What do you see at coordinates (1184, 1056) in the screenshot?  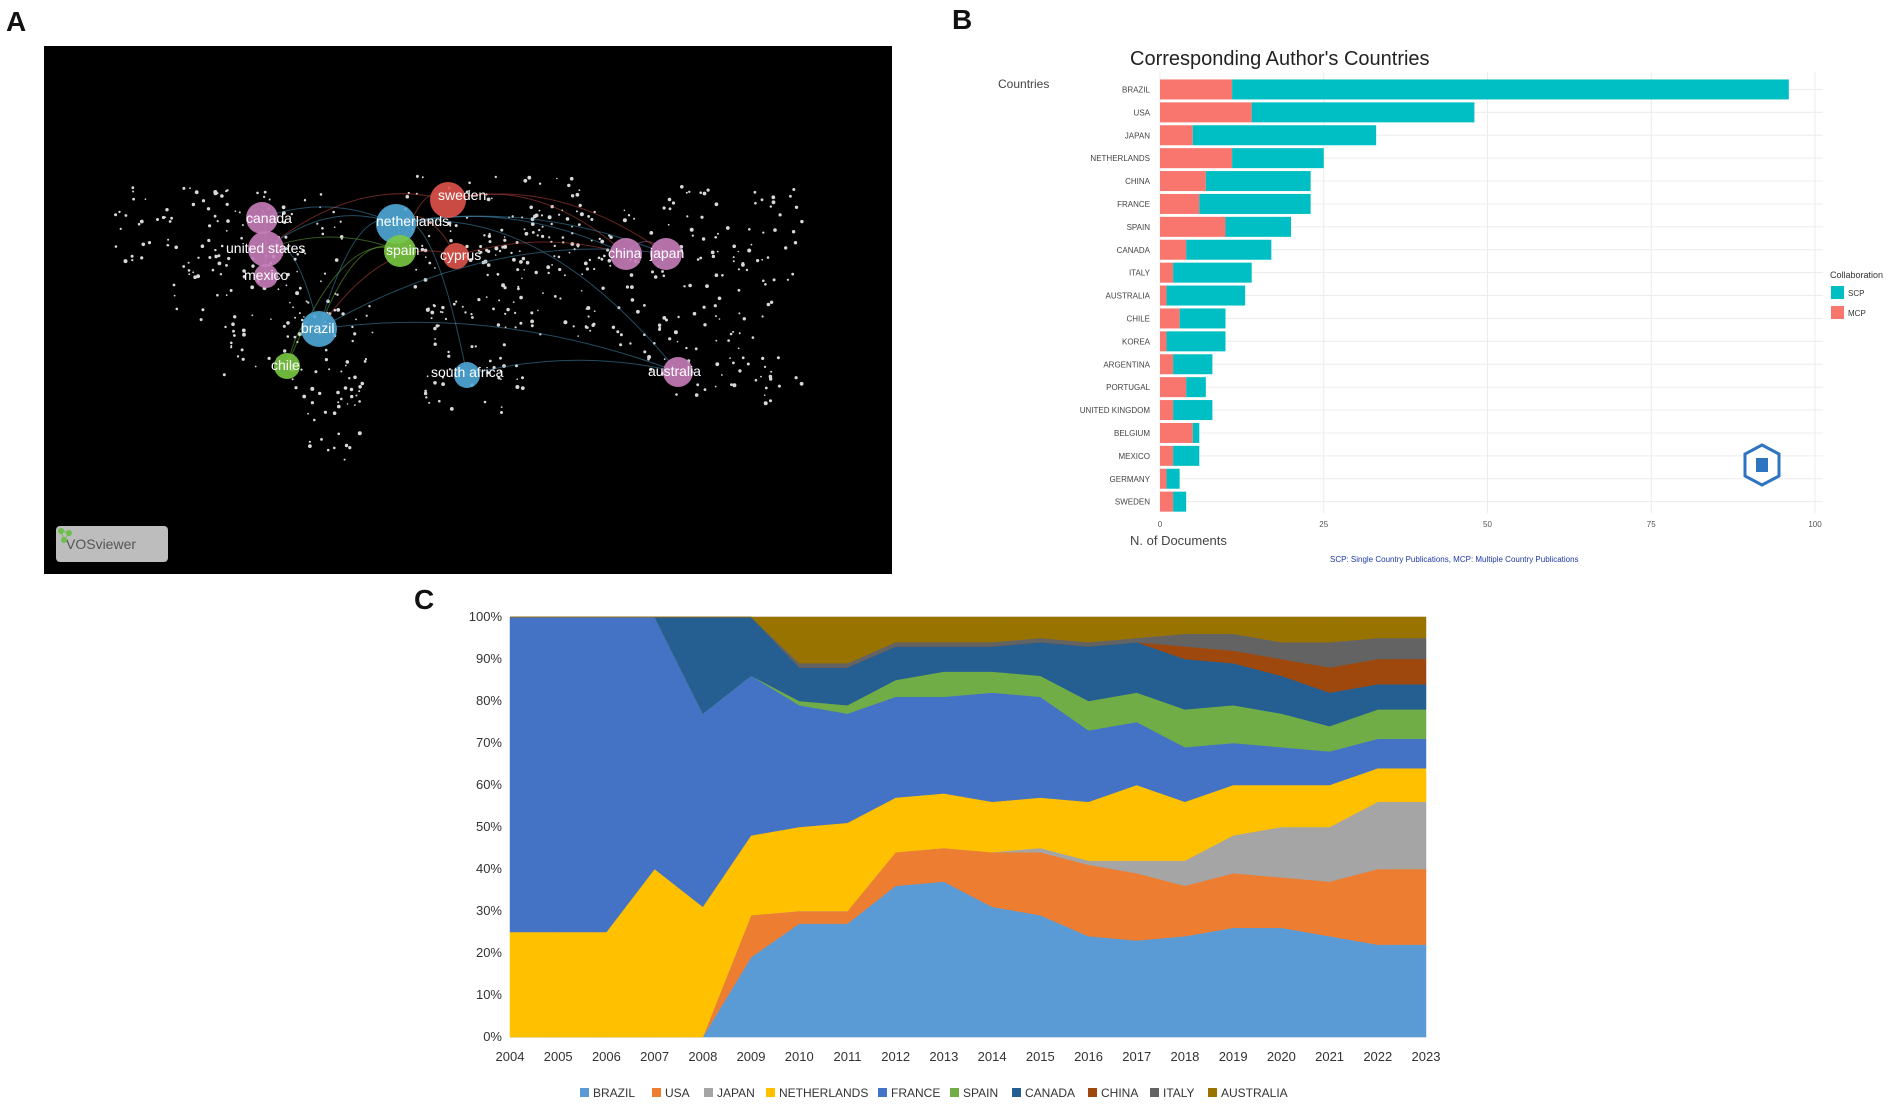 I see `area-x-tick-label: 2018` at bounding box center [1184, 1056].